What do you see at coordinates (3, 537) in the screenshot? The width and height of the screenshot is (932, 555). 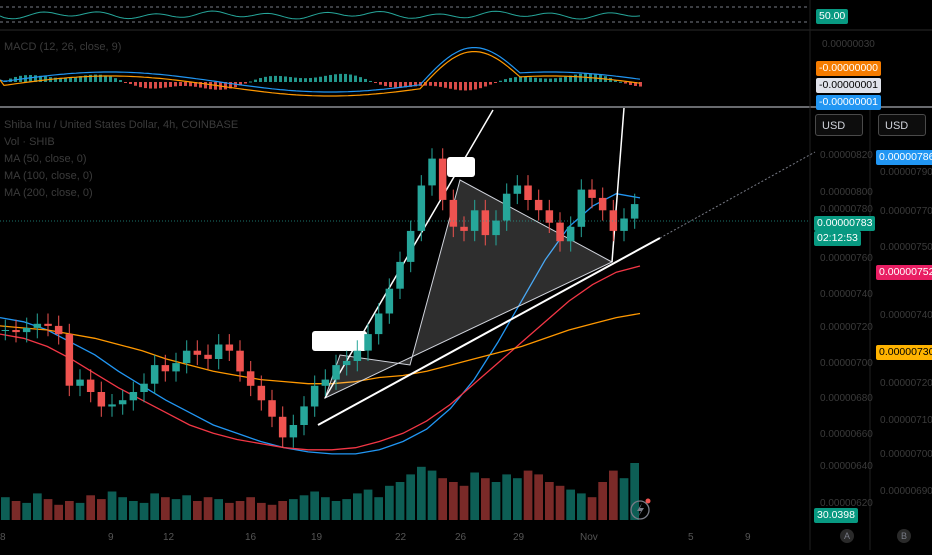 I see `time-axis-label: 8` at bounding box center [3, 537].